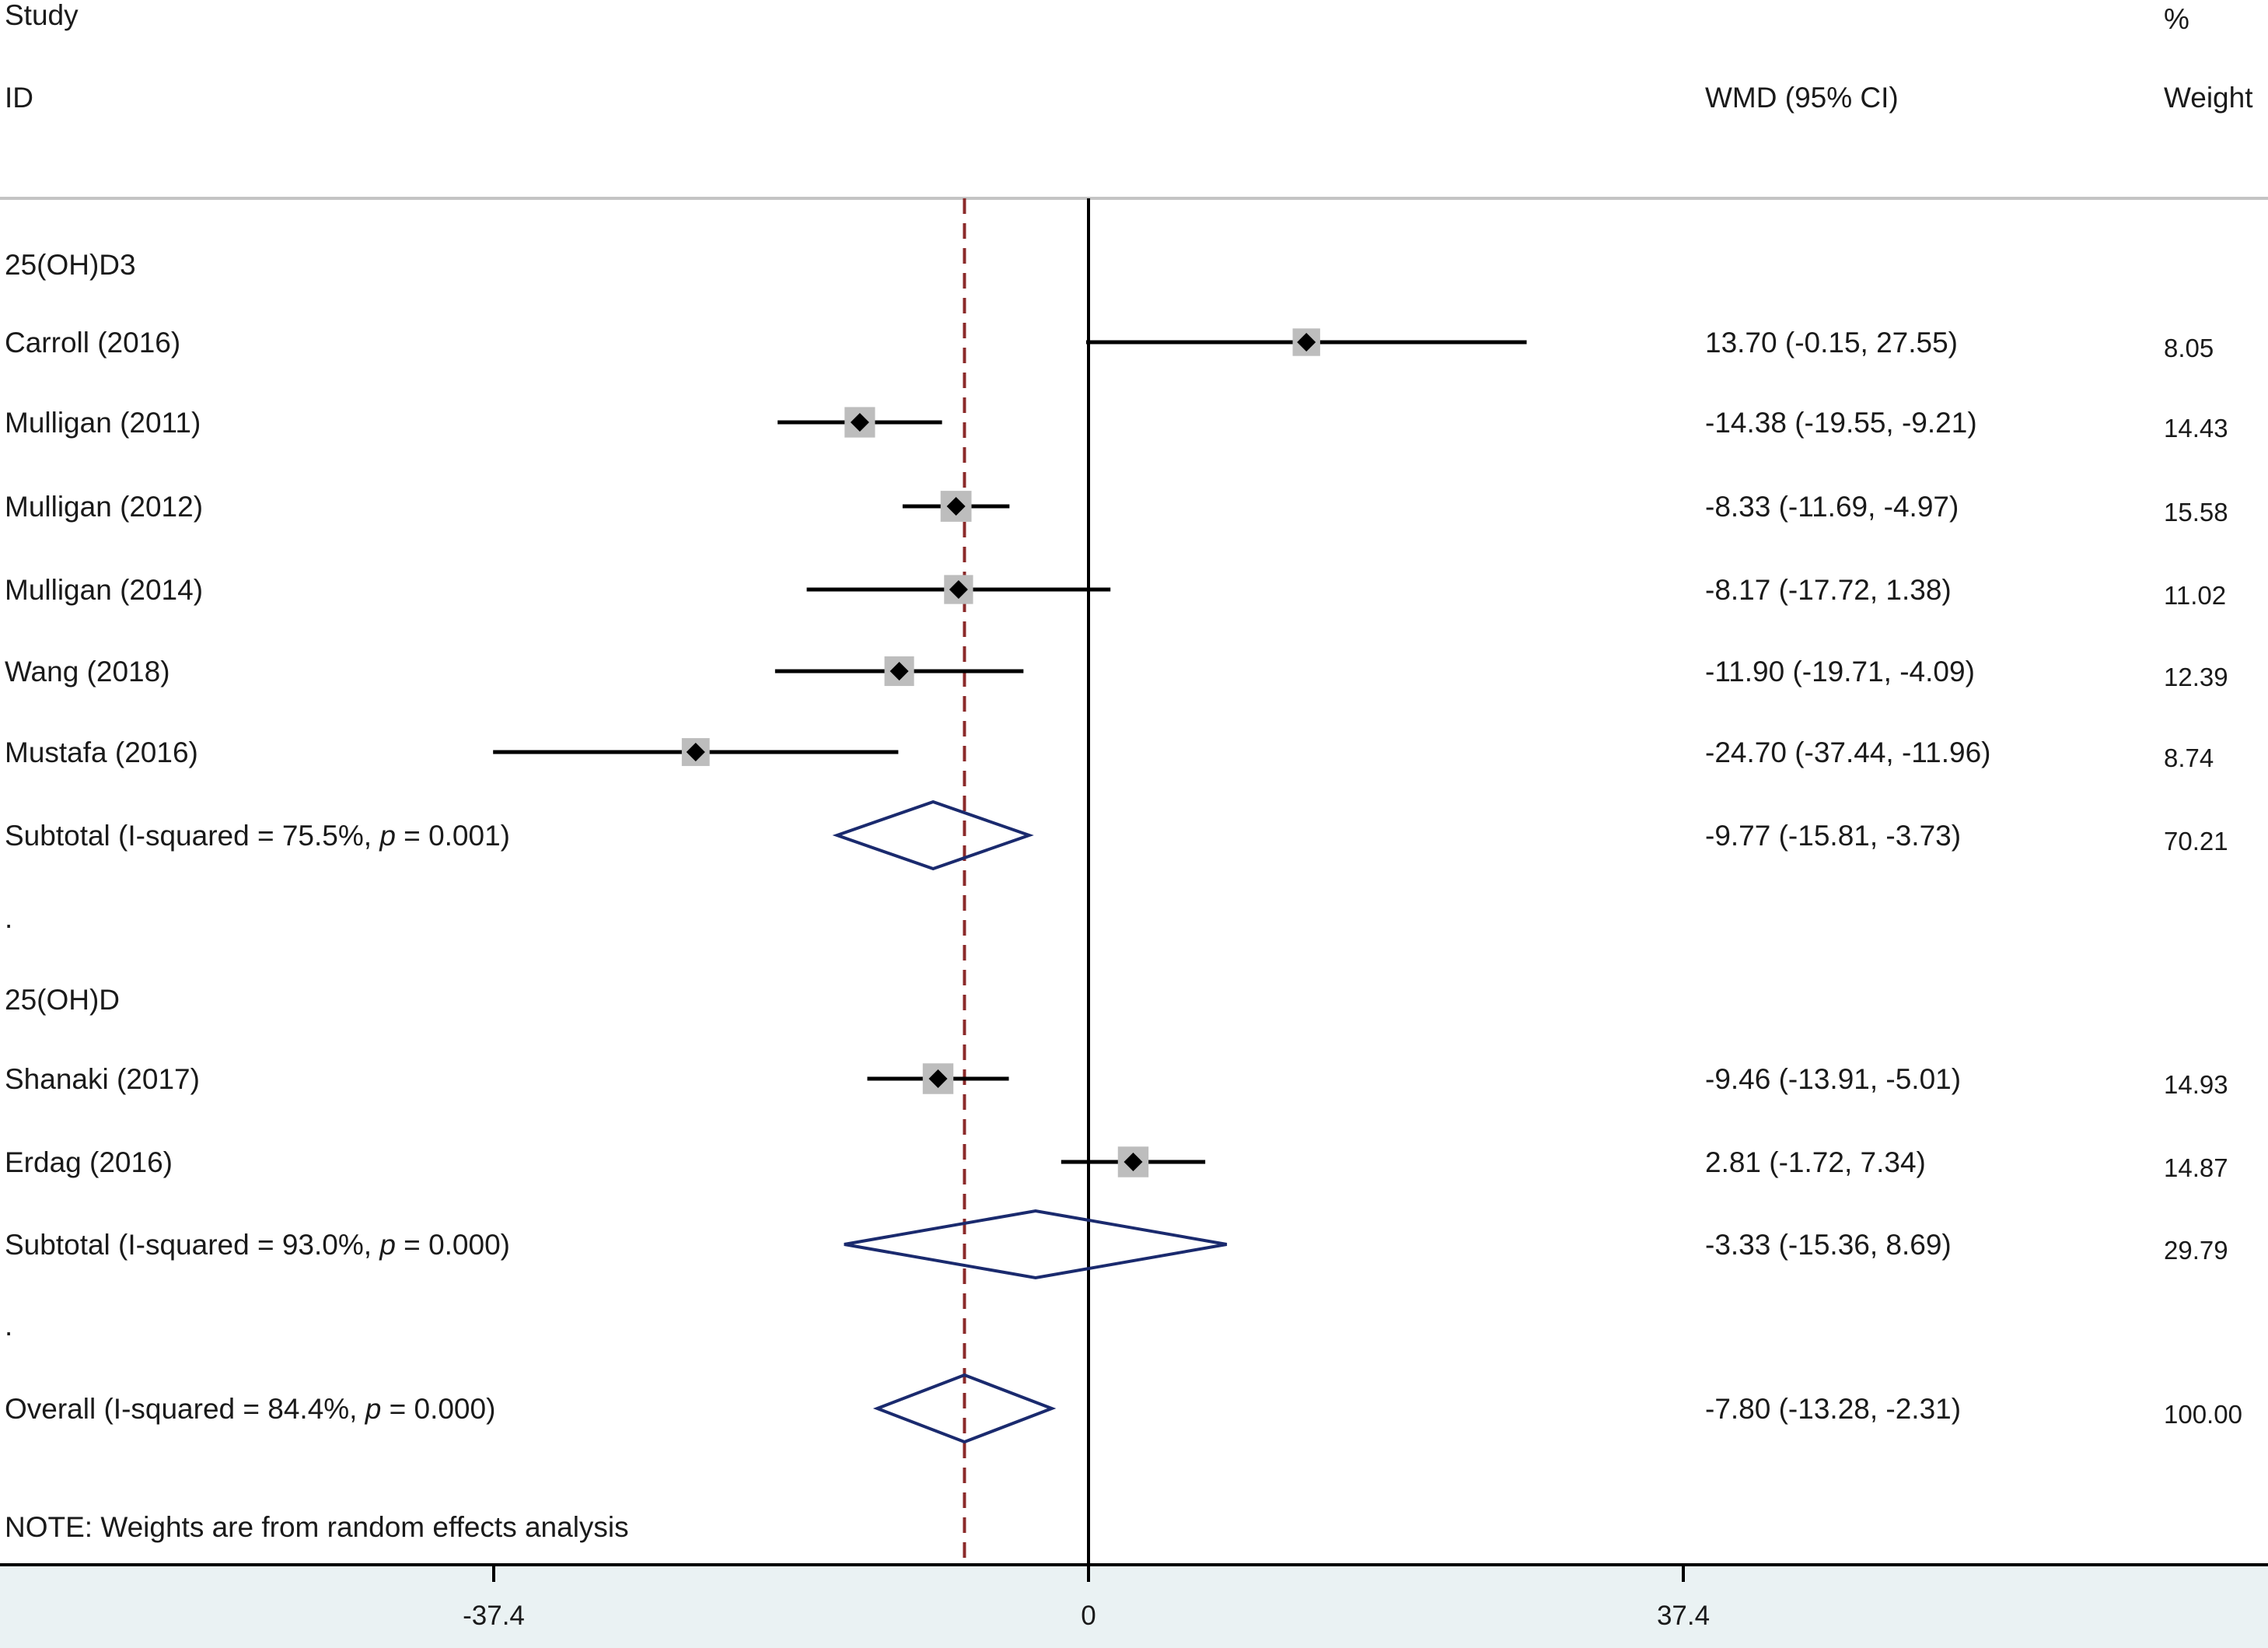 This screenshot has height=1648, width=2268. I want to click on weight-text: 8.74, so click(2189, 758).